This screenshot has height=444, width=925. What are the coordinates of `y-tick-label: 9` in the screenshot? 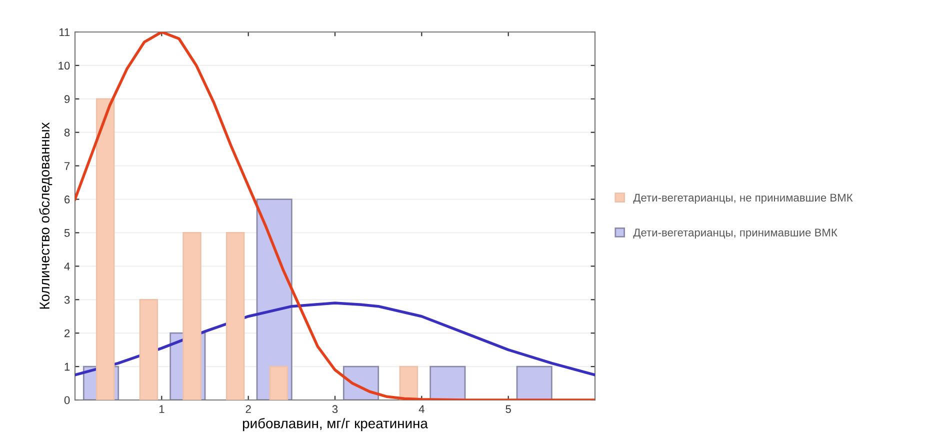 It's located at (67, 99).